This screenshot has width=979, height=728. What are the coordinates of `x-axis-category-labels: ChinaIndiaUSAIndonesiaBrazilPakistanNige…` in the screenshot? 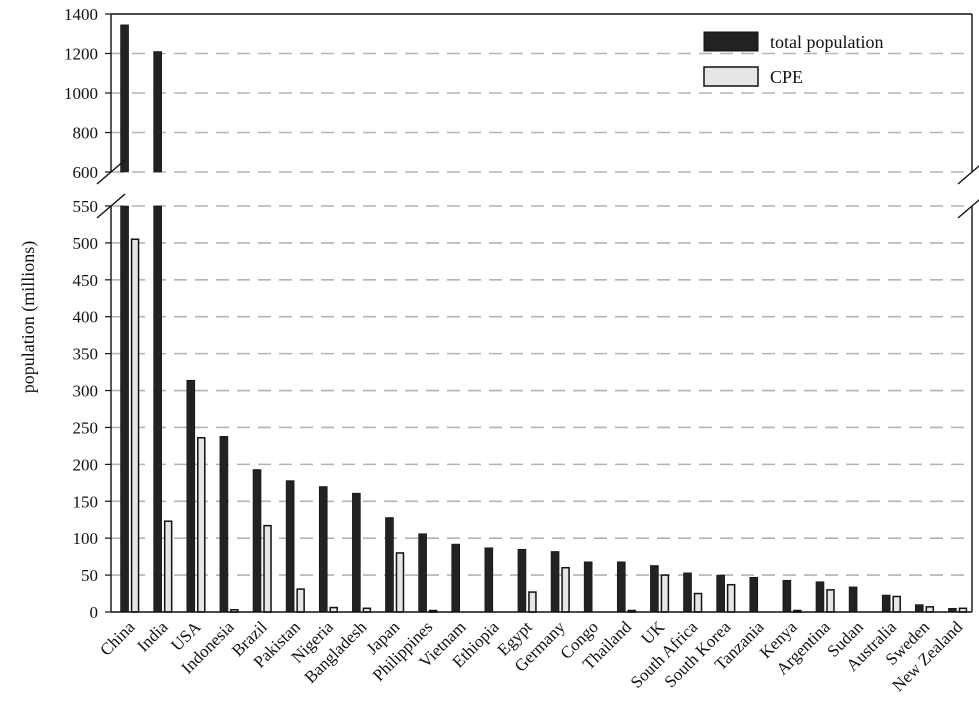 It's located at (531, 656).